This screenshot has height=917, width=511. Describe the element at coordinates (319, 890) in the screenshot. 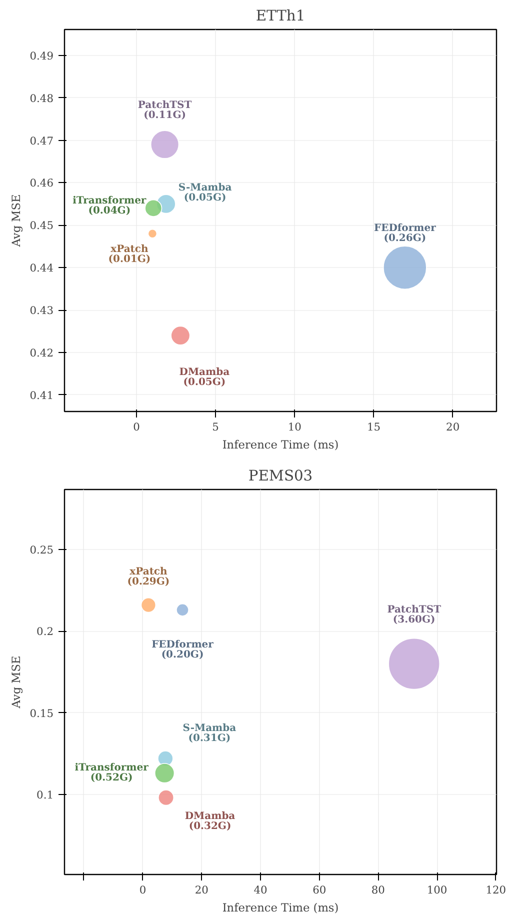

I see `x-tick-label: 60` at that location.